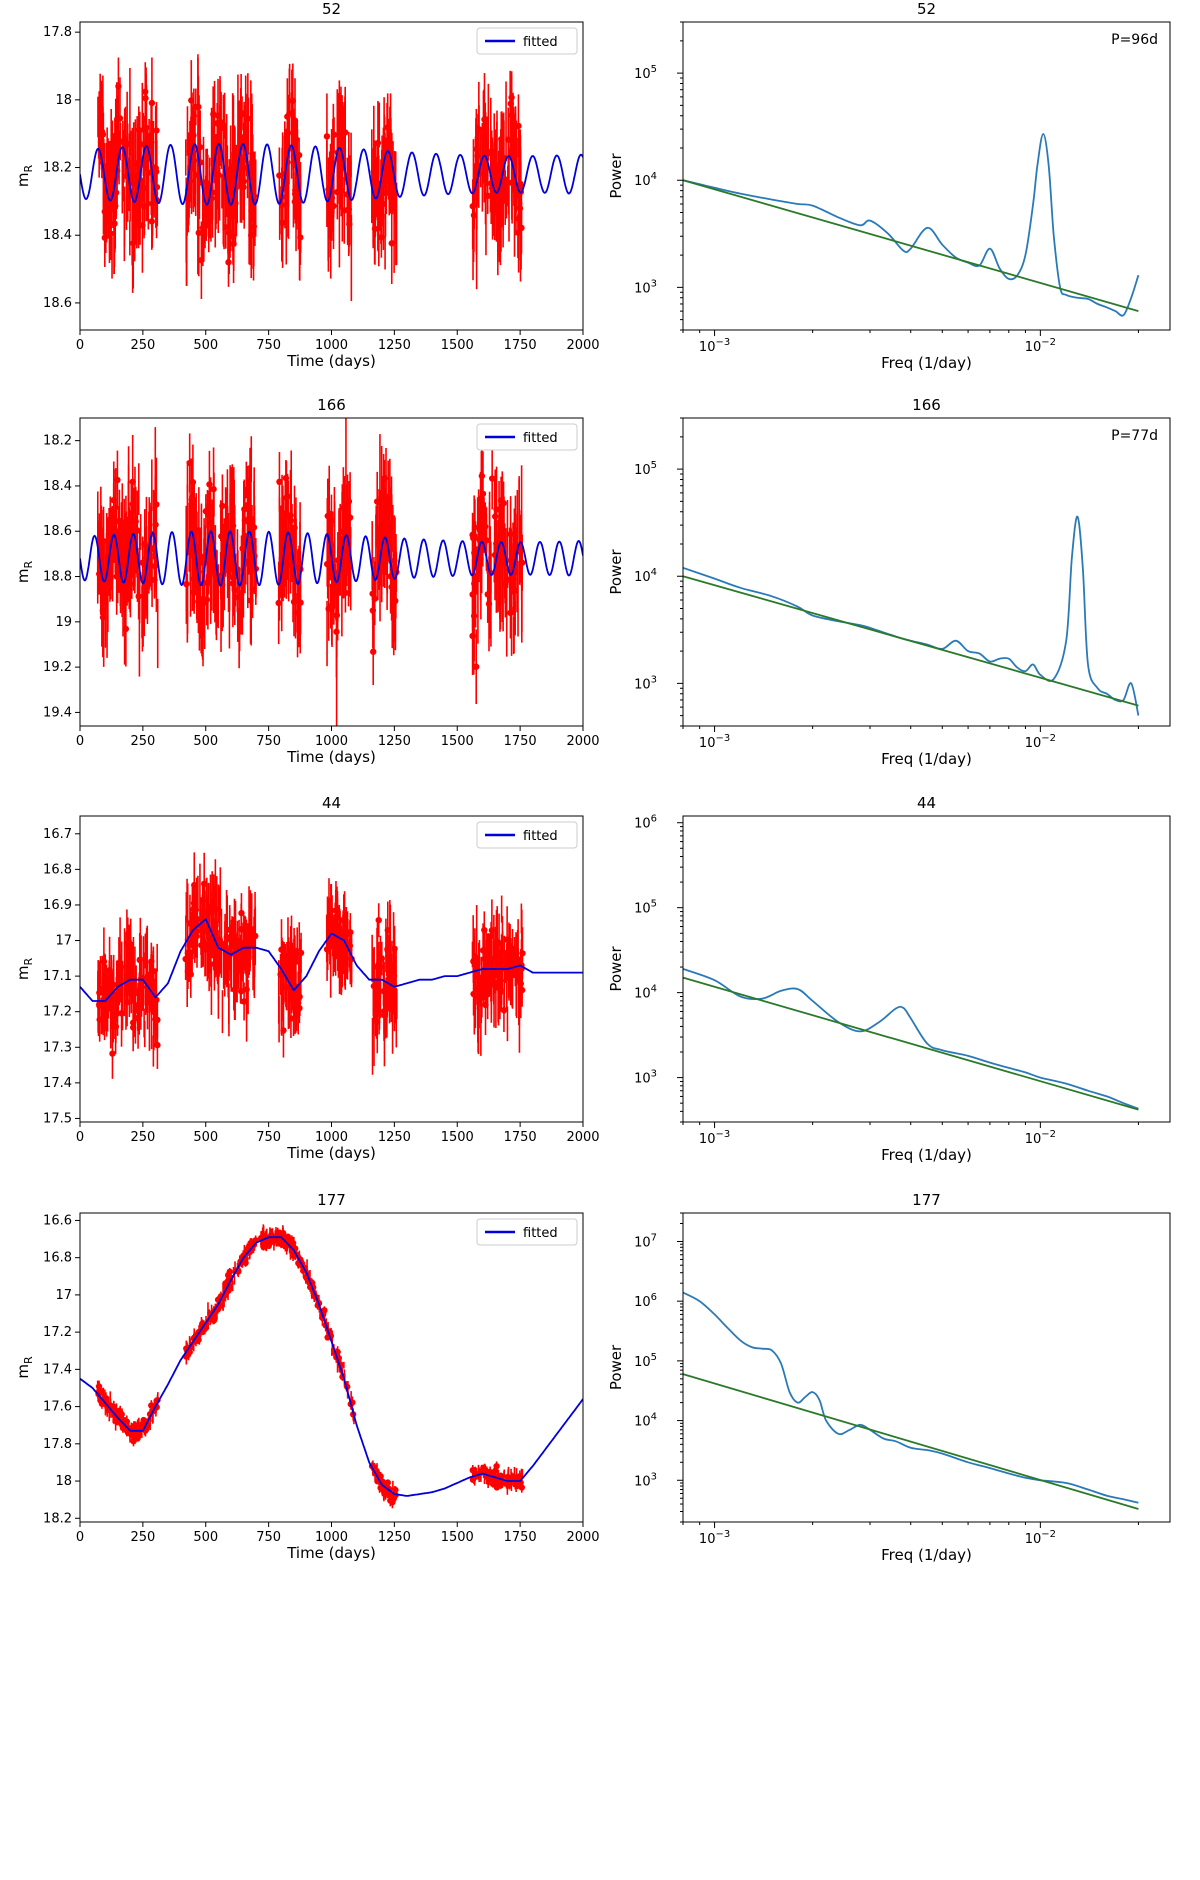 This screenshot has width=1200, height=1880. What do you see at coordinates (331, 345) in the screenshot?
I see `x-tick-label: 1000` at bounding box center [331, 345].